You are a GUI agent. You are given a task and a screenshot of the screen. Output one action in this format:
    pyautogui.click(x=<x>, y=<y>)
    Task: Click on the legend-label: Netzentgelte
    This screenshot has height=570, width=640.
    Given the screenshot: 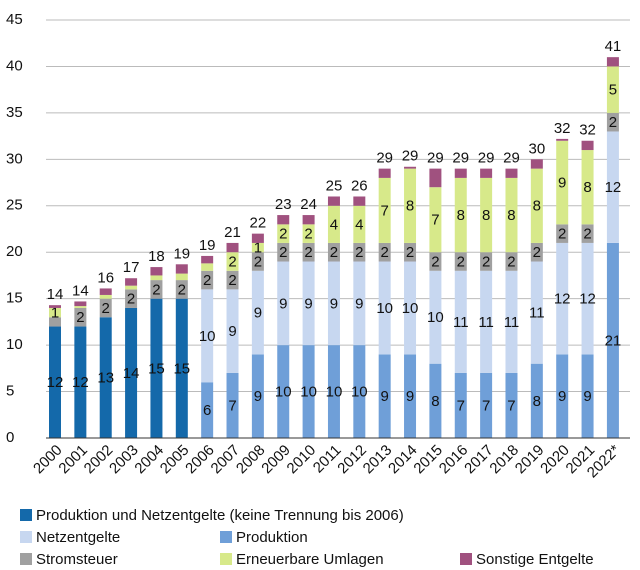 What is the action you would take?
    pyautogui.click(x=78, y=537)
    